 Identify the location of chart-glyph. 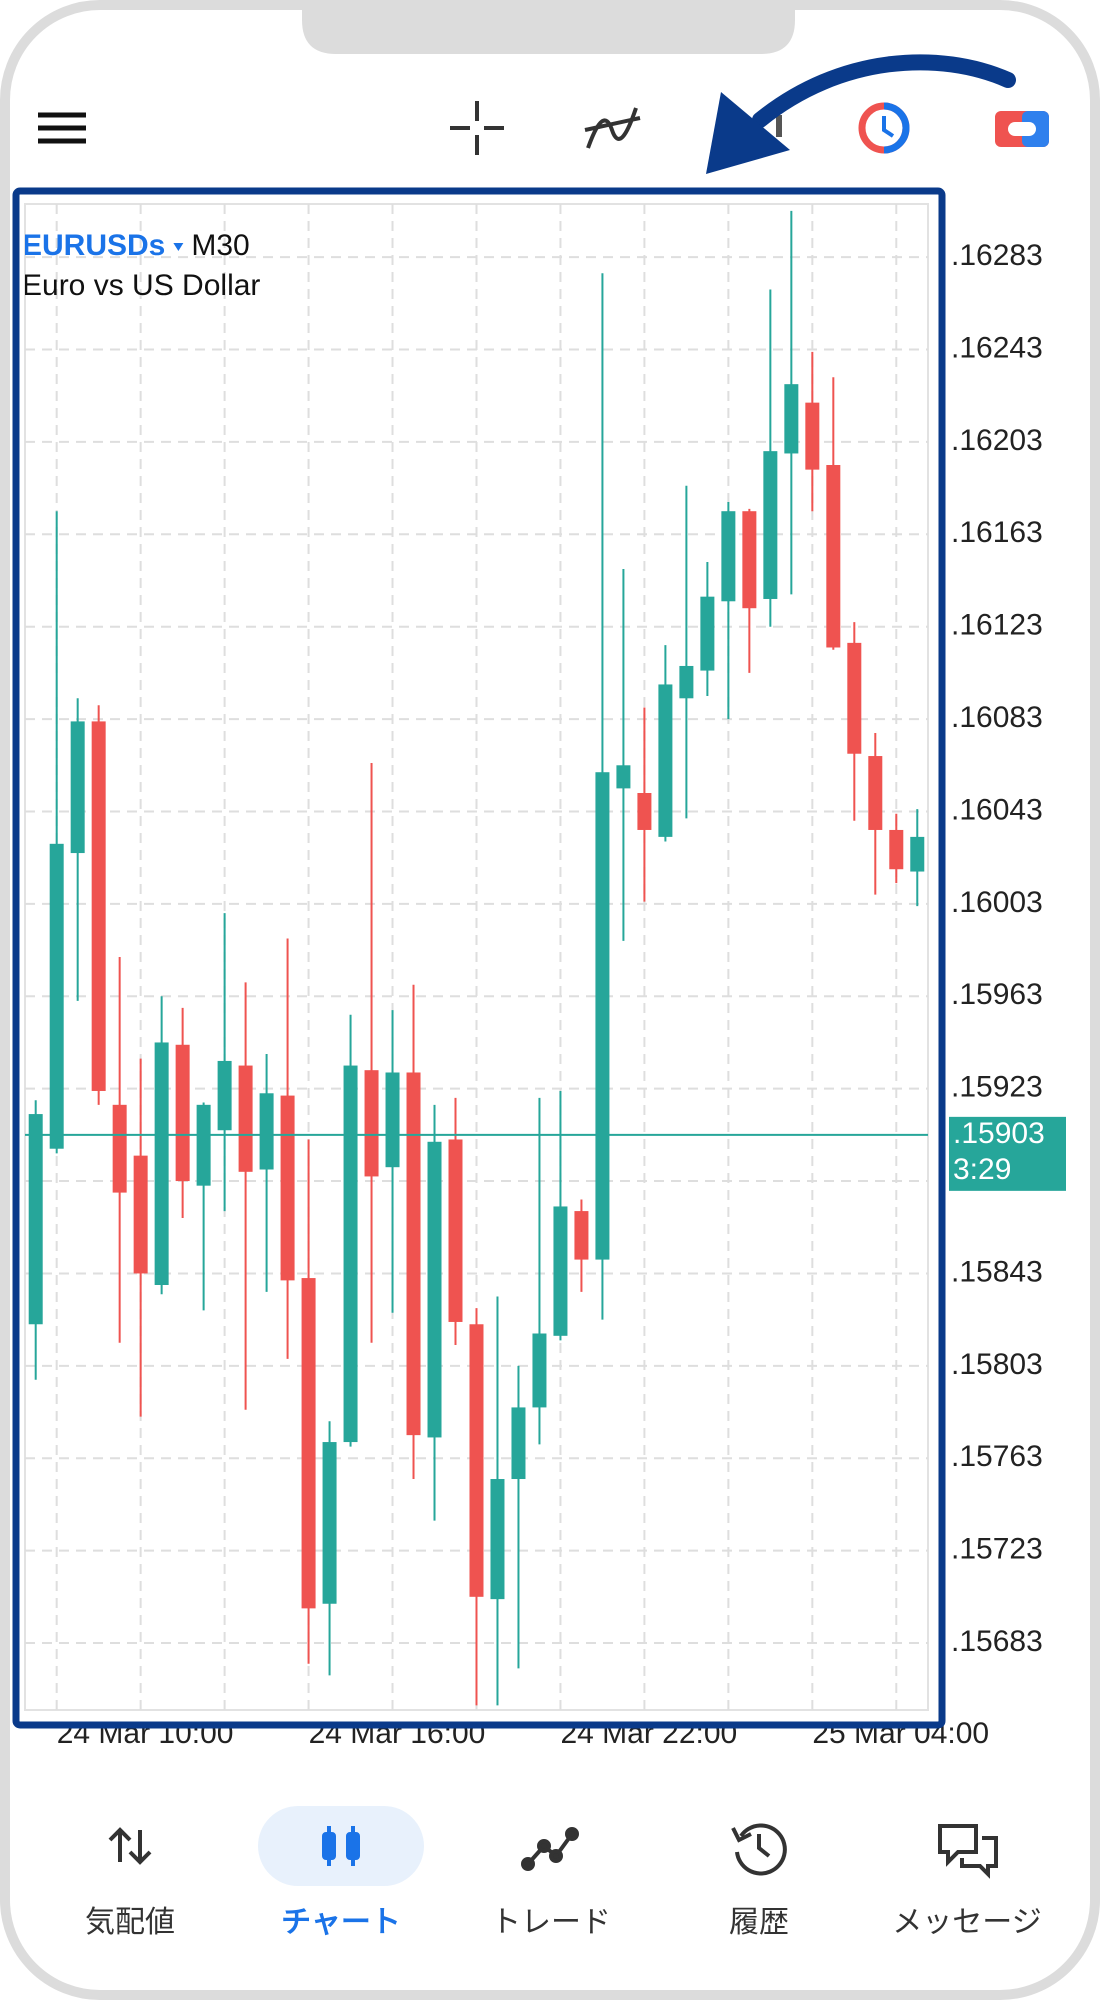
(341, 1846).